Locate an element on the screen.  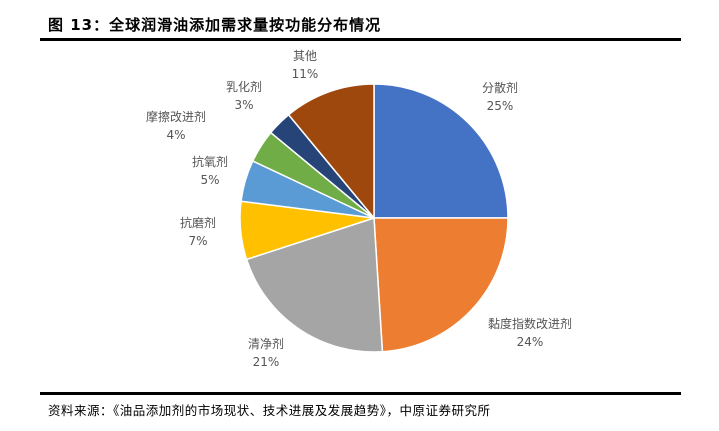
slice-label: 清净剂 is located at coordinates (266, 343).